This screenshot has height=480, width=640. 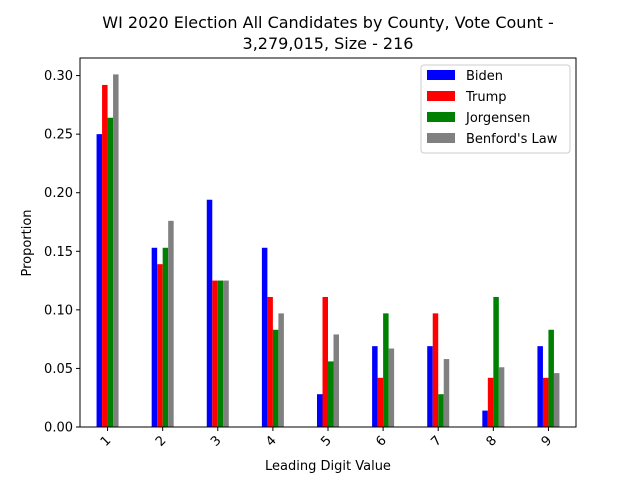 I want to click on legend-swatch-jorgensen, so click(x=441, y=117).